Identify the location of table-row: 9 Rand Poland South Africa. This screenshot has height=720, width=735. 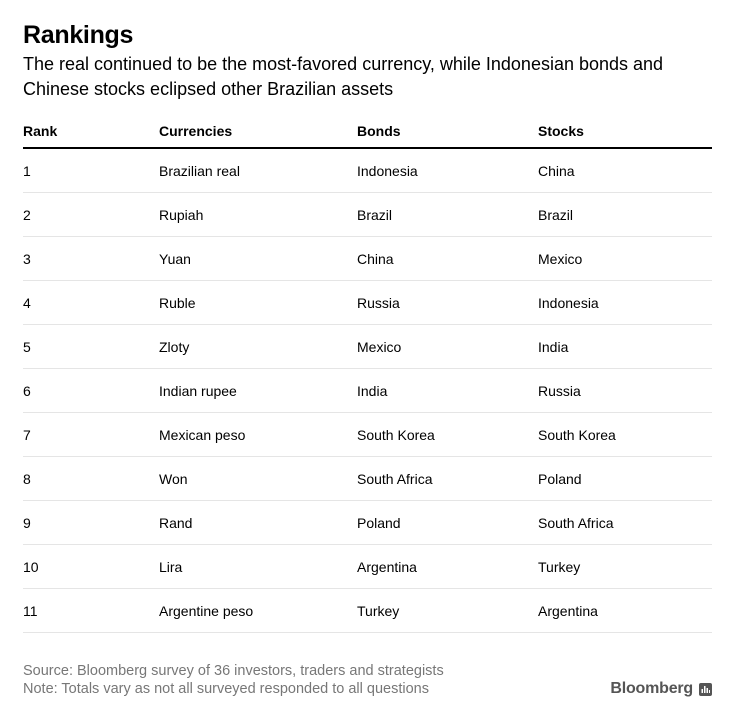
(367, 522).